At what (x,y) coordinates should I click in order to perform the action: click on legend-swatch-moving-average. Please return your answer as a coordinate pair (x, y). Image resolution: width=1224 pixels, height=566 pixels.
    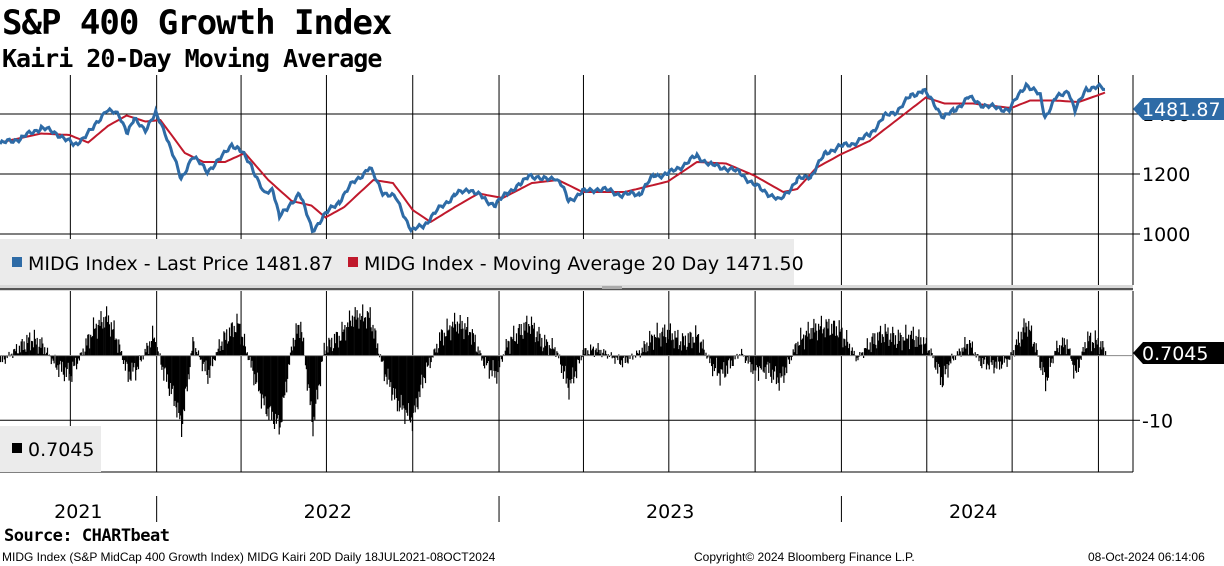
    Looking at the image, I should click on (353, 262).